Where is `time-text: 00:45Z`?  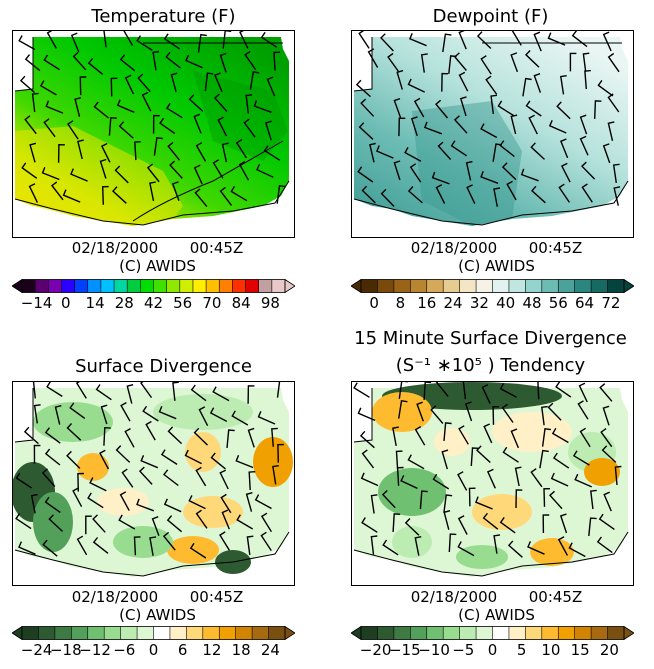 time-text: 00:45Z is located at coordinates (216, 597).